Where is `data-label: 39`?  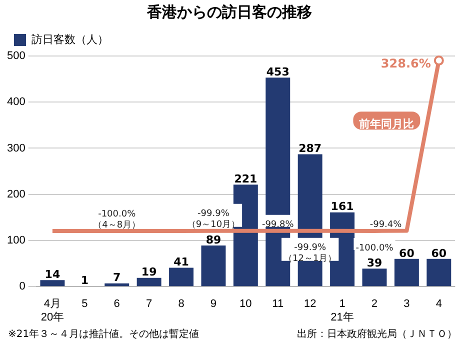 data-label: 39 is located at coordinates (374, 263).